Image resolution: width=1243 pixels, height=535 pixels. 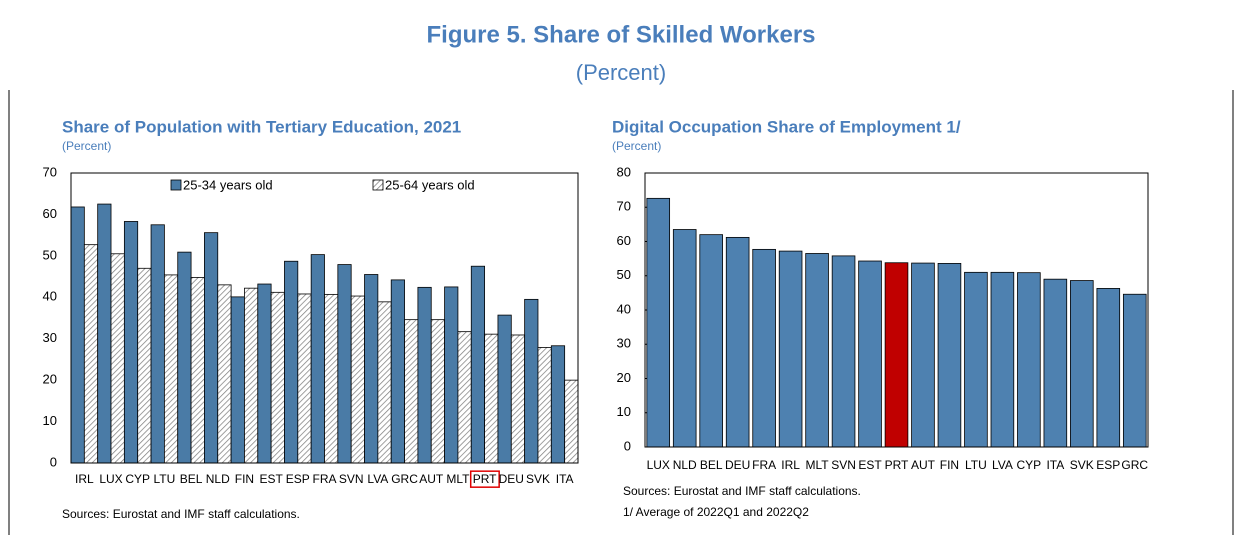 I want to click on x-tick-label: CYP, so click(x=1029, y=465).